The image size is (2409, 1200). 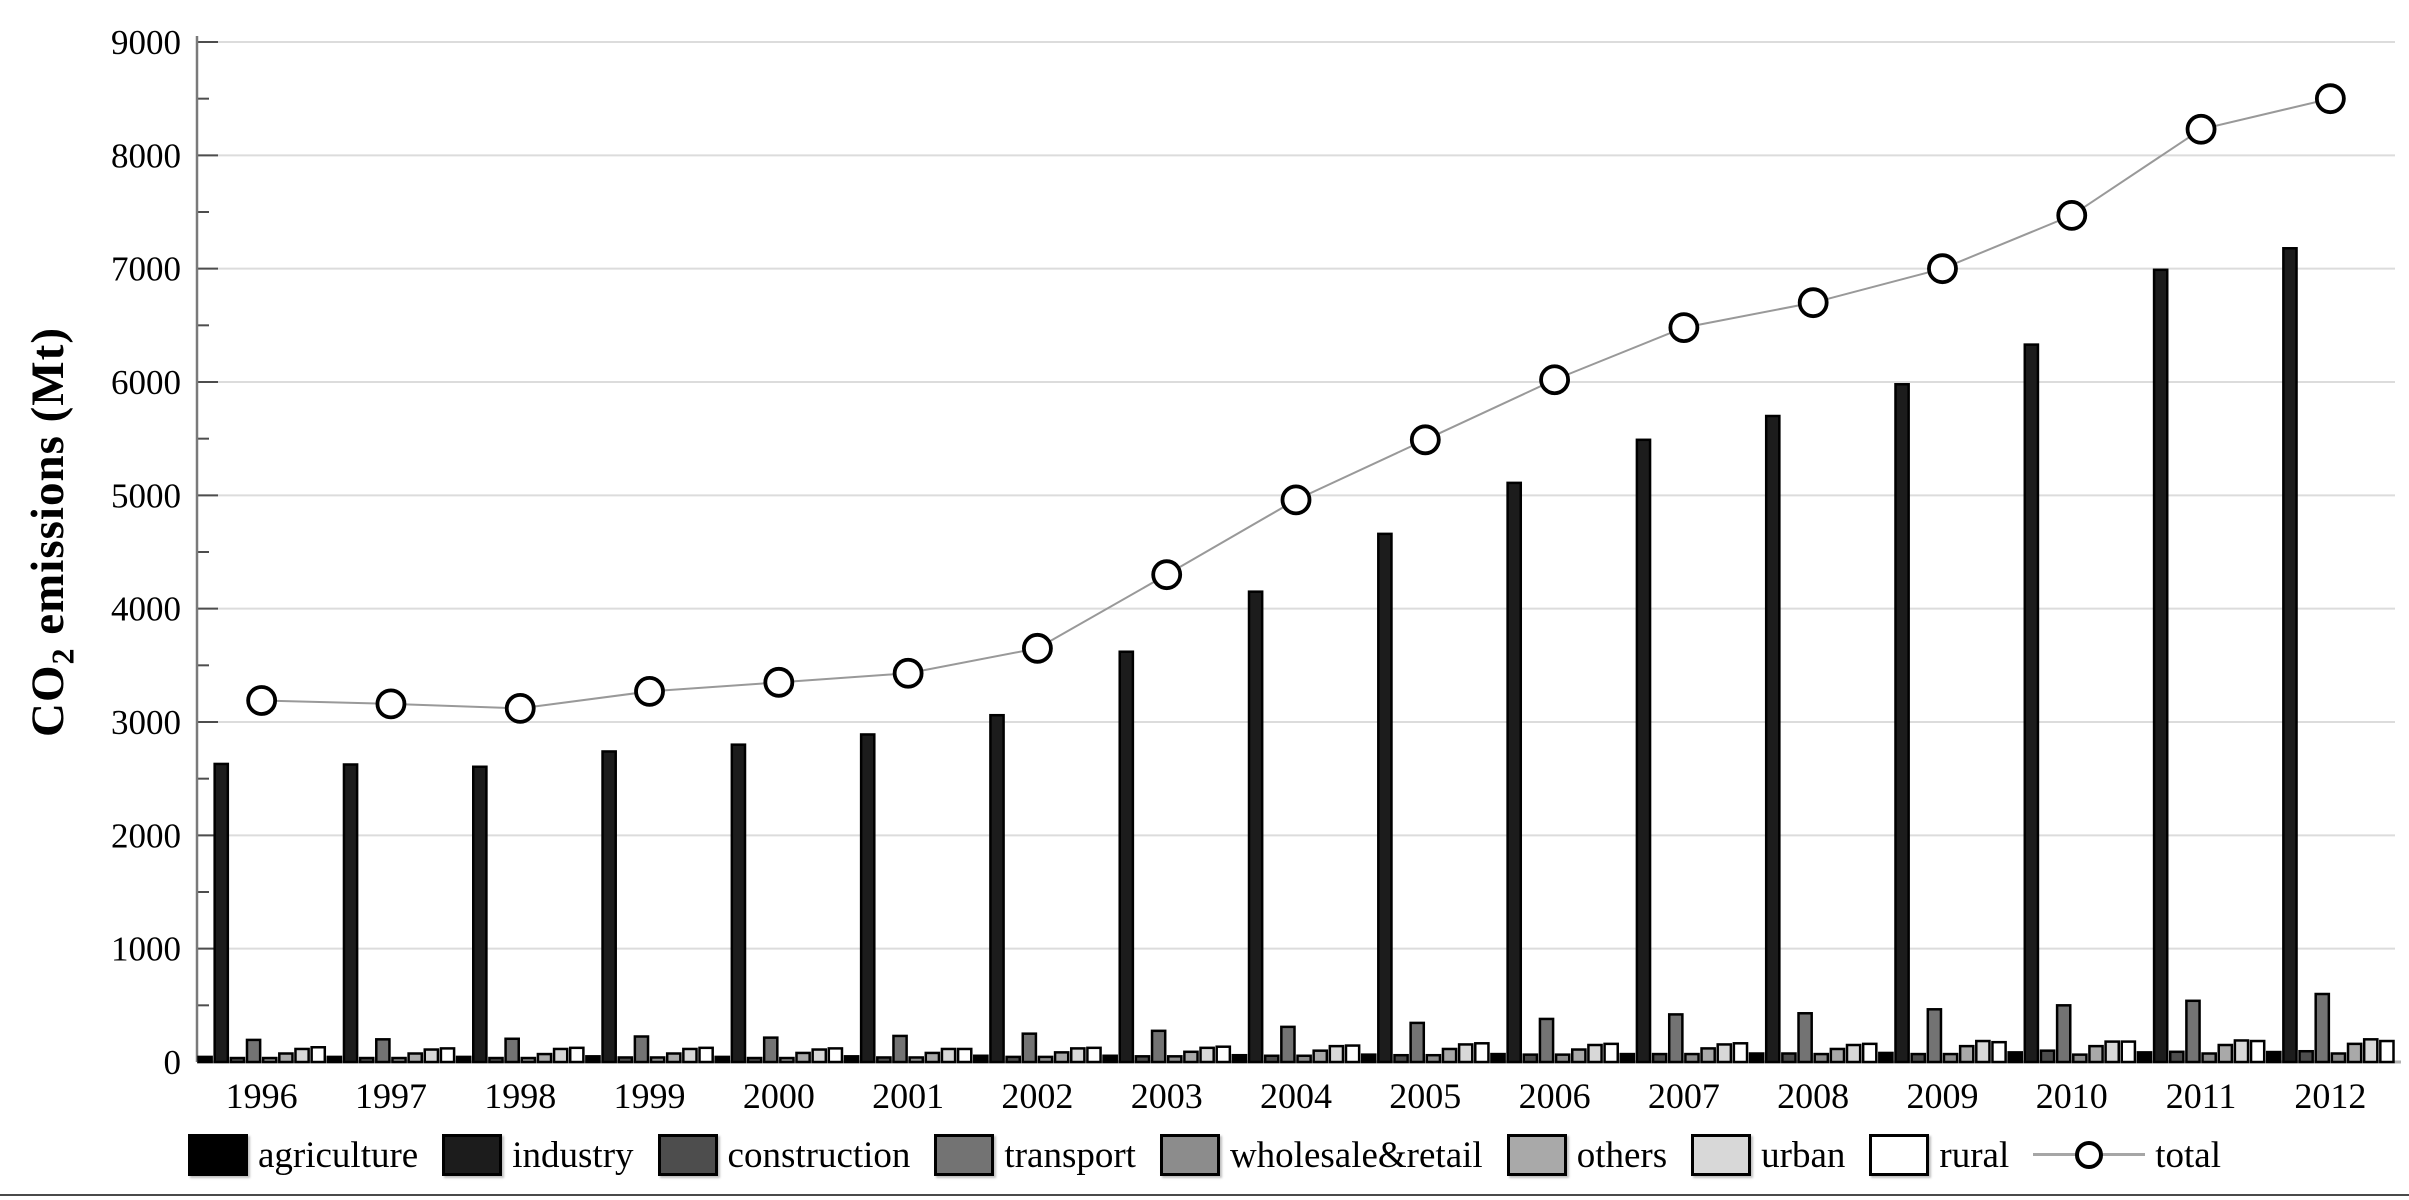 What do you see at coordinates (2188, 1155) in the screenshot?
I see `legend-label-total: total` at bounding box center [2188, 1155].